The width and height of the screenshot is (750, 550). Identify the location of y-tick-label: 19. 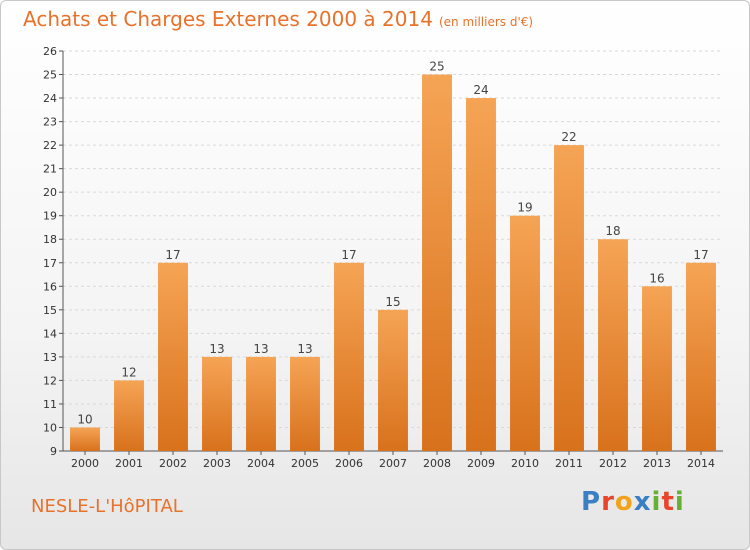
(50, 216).